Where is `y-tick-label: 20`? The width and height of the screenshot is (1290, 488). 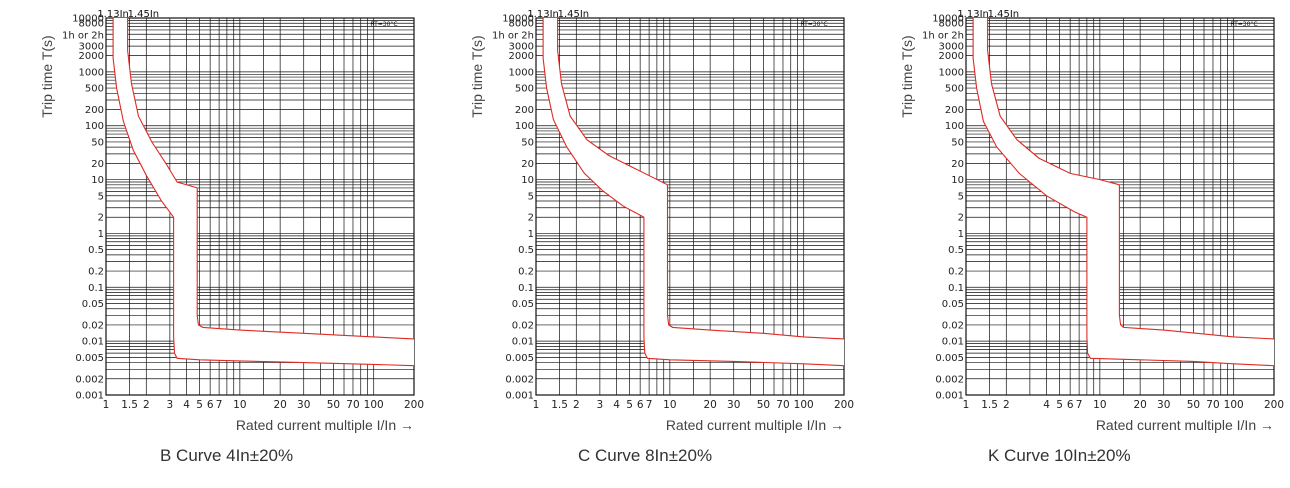
y-tick-label: 20 is located at coordinates (527, 164).